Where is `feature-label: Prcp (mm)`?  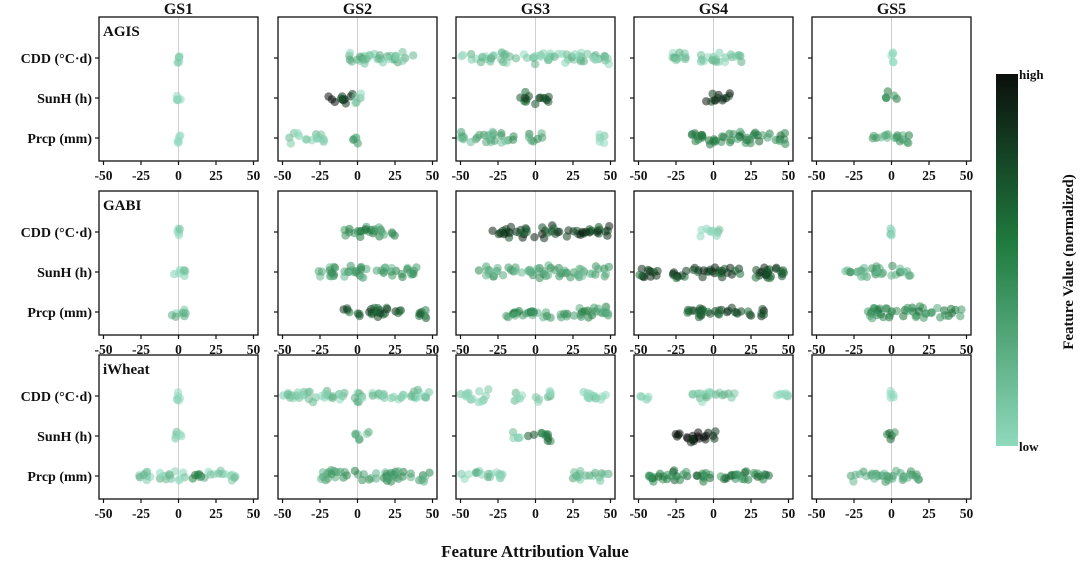
feature-label: Prcp (mm) is located at coordinates (59, 477).